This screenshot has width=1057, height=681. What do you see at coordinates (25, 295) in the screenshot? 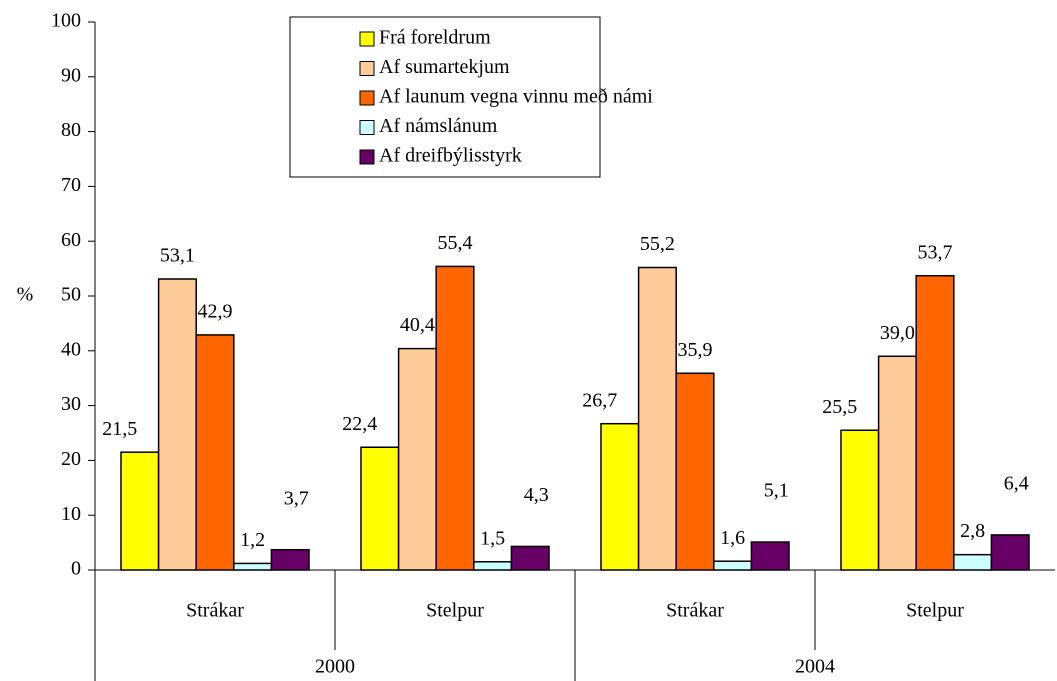
I see `y-axis-label: %` at bounding box center [25, 295].